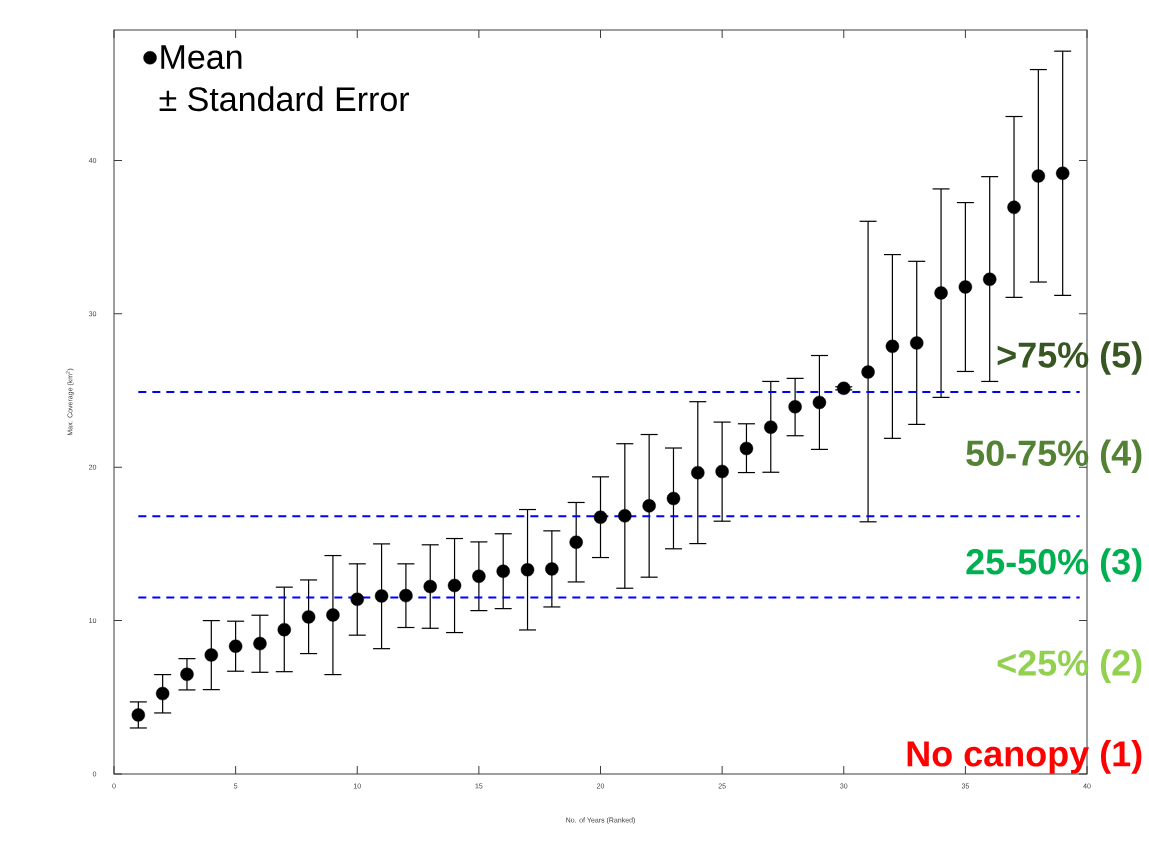  Describe the element at coordinates (1069, 358) in the screenshot. I see `annotation: >75% (5)` at that location.